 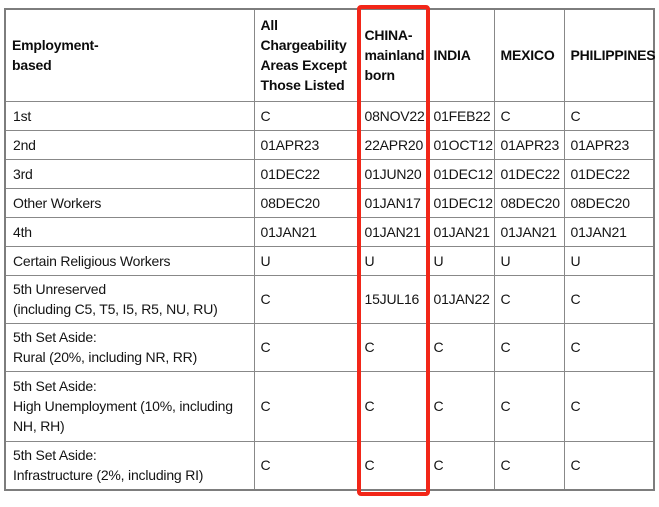 I want to click on row-label: 3rd, so click(x=129, y=173).